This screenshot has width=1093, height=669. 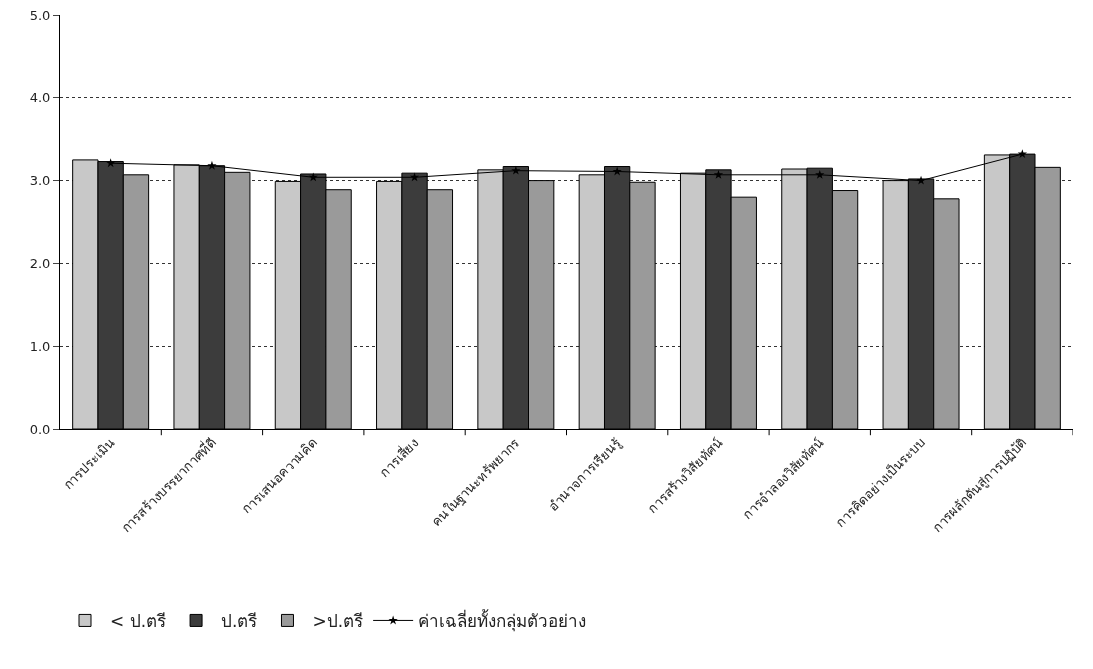 I want to click on legend-label: ค่าเฉลี่ยทั้งกลุ่มตัวอย่าง, so click(x=502, y=621).